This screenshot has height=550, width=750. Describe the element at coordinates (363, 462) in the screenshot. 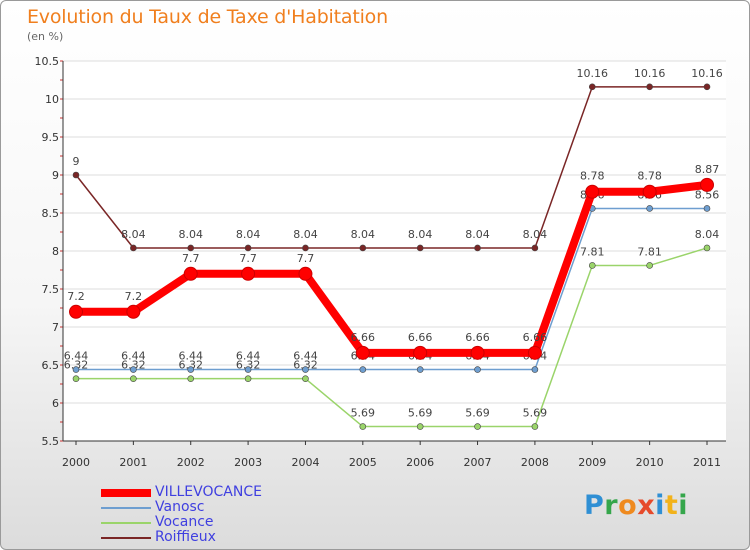

I see `x-tick-label: 2005` at that location.